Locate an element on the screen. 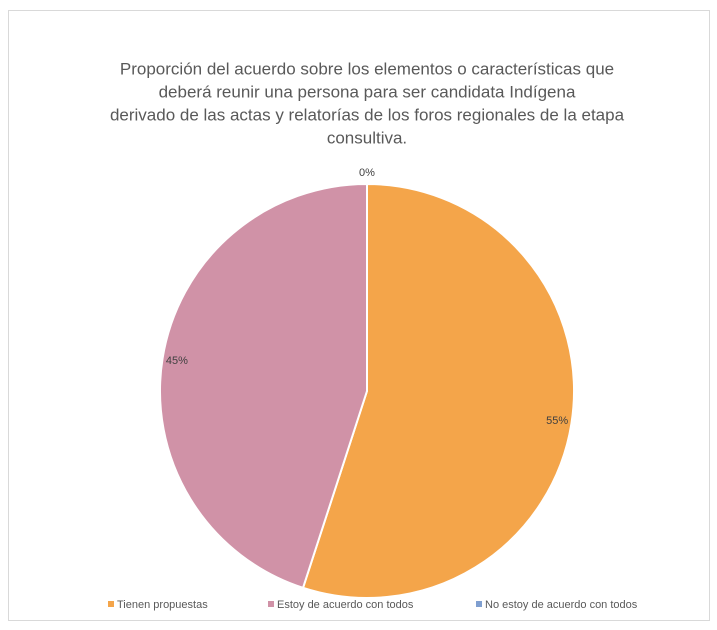 This screenshot has width=717, height=630. data-label: 45% is located at coordinates (177, 361).